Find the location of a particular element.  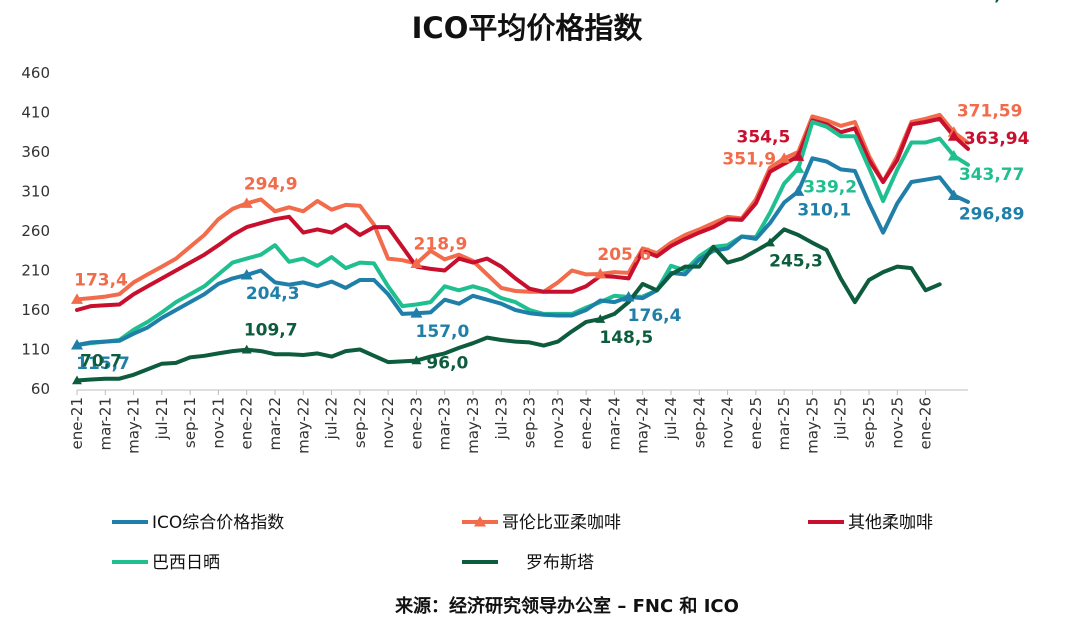

data-label: 70,7 is located at coordinates (101, 362).